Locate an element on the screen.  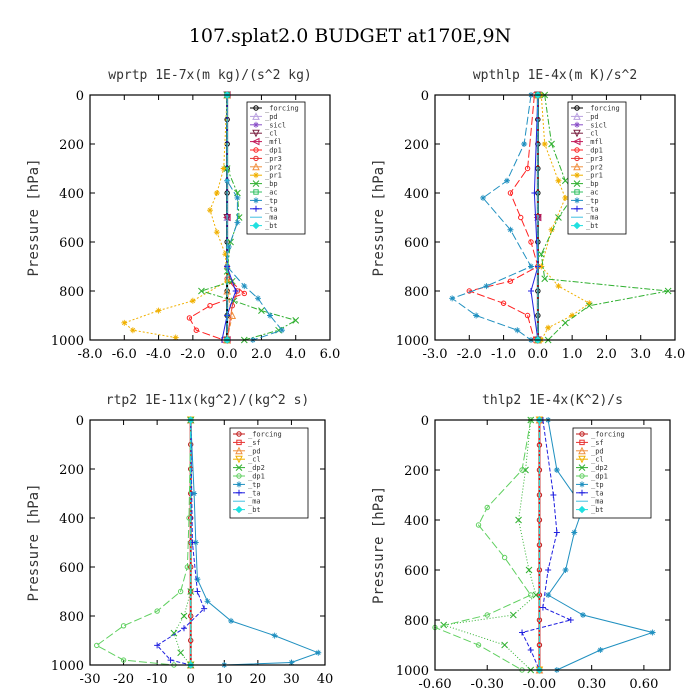
x-tick-label: -20 is located at coordinates (123, 679).